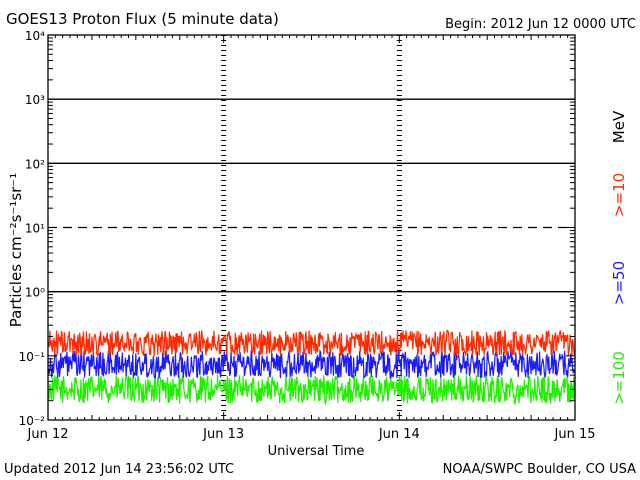 The height and width of the screenshot is (480, 640). I want to click on y-axis-label: Particles cm⁻²s⁻¹sr⁻¹, so click(16, 250).